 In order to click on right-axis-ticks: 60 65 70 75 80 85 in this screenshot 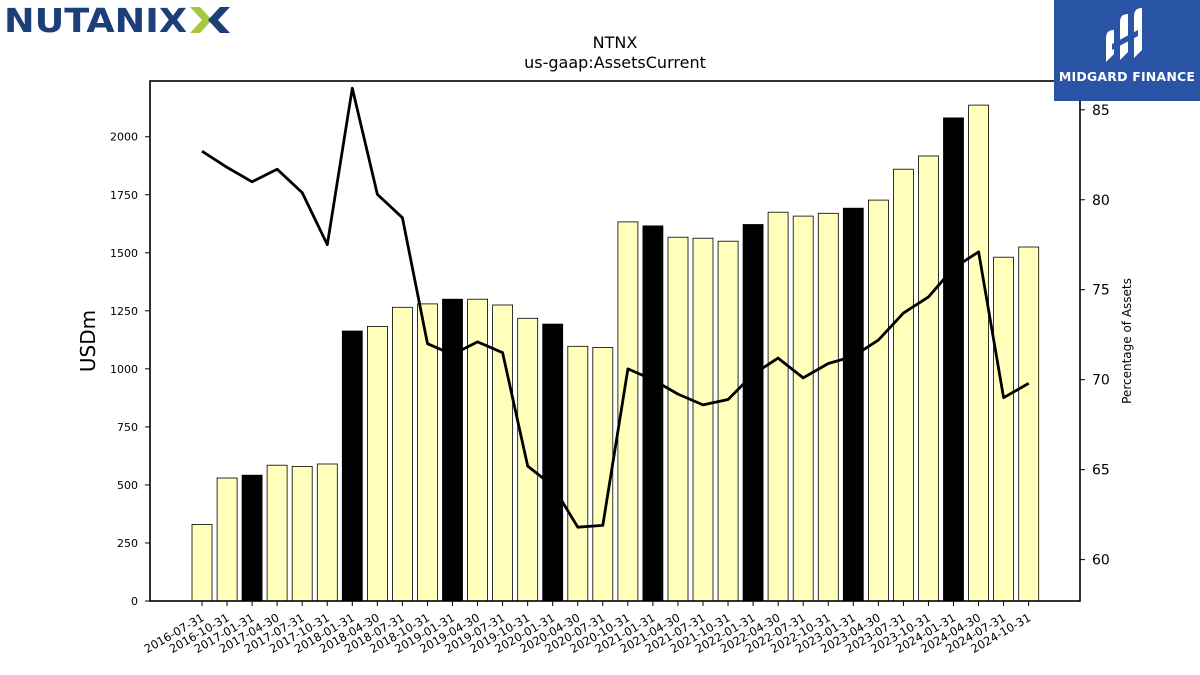, I will do `click(1095, 336)`.